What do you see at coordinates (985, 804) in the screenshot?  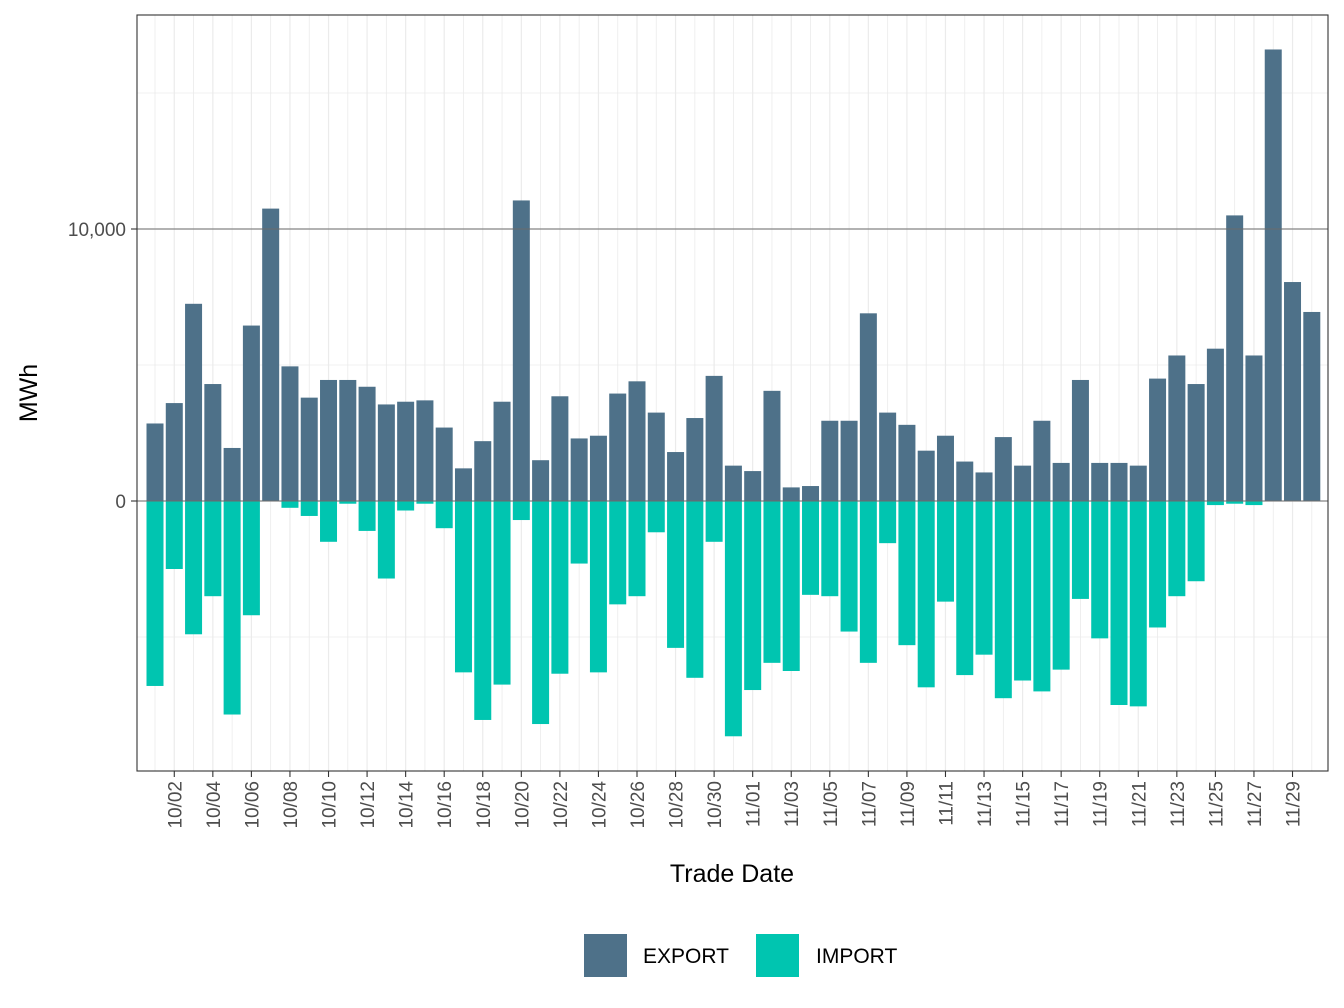 I see `x-tick-label: 11/13` at bounding box center [985, 804].